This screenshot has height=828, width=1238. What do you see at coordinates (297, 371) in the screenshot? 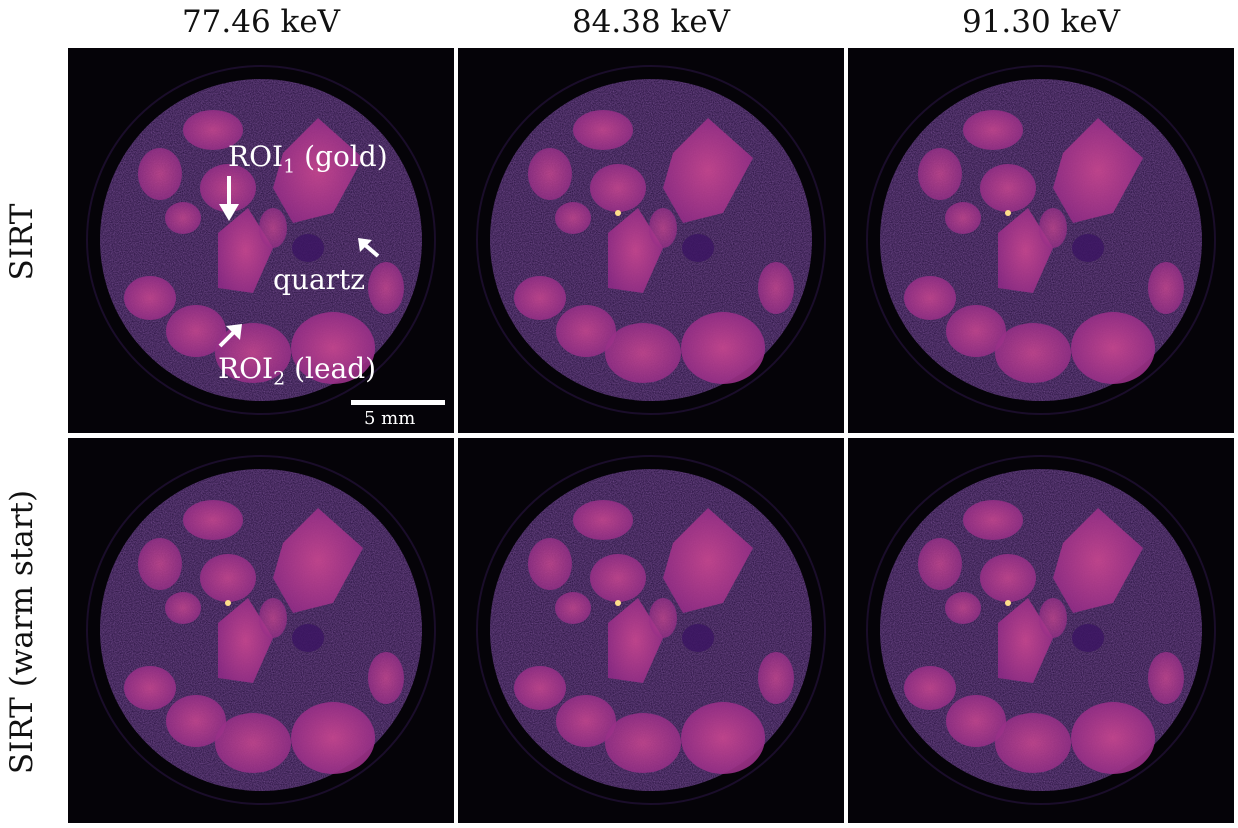
I see `roi2-label: ROI2 (lead)` at bounding box center [297, 371].